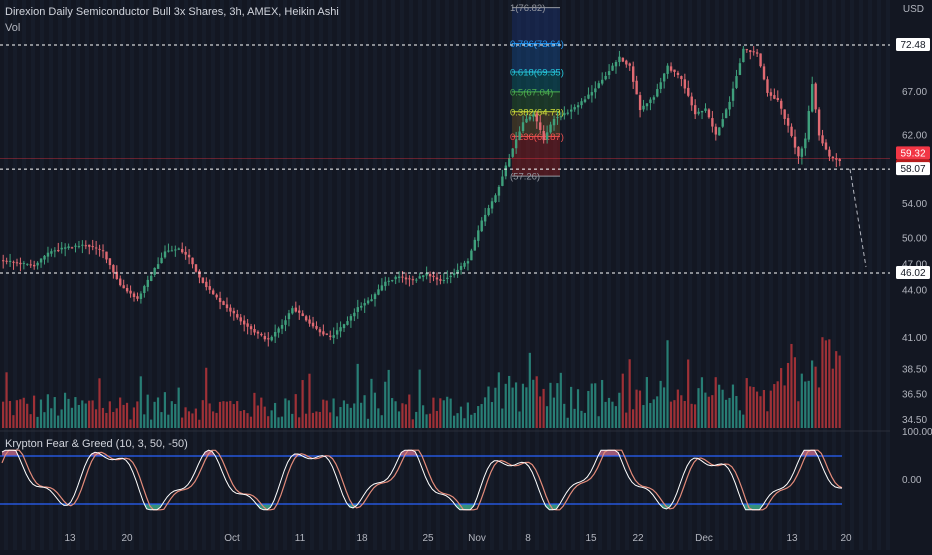 The width and height of the screenshot is (932, 555). I want to click on time-tick: 13, so click(70, 538).